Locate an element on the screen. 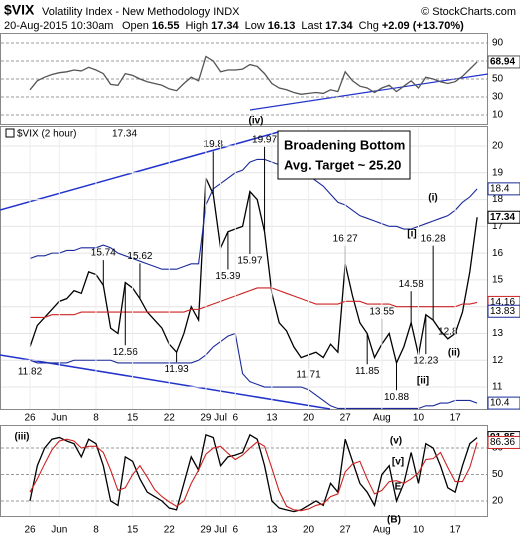 This screenshot has height=540, width=520. quote-value: 17.34 is located at coordinates (339, 26).